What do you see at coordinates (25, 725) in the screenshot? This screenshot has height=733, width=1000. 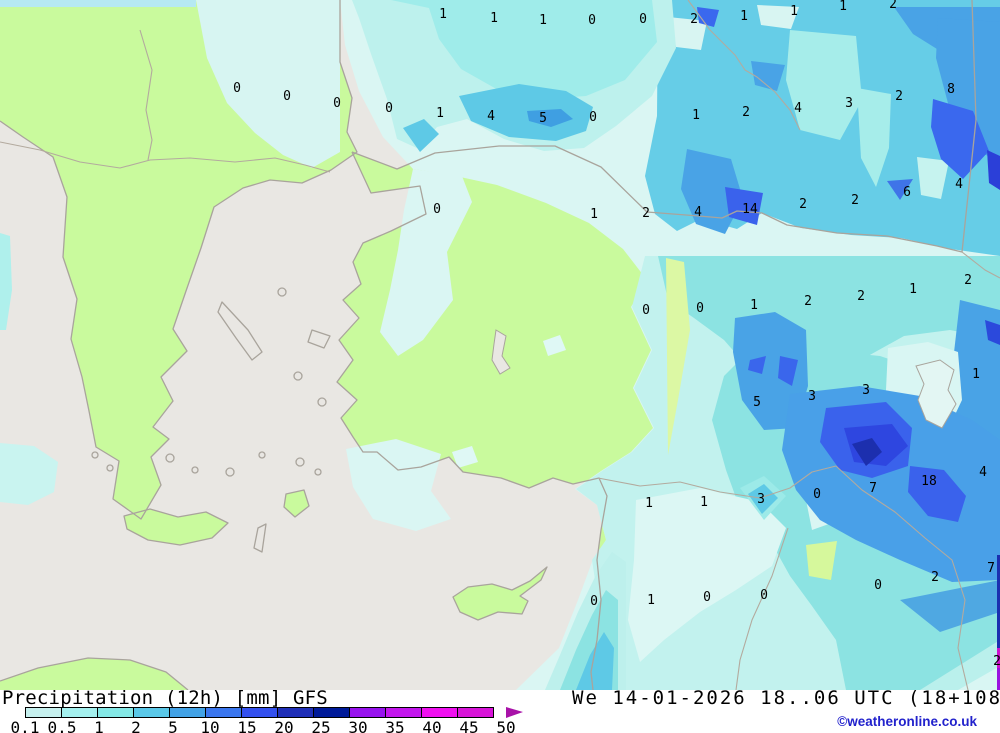 I see `scale-tick: 0.1` at bounding box center [25, 725].